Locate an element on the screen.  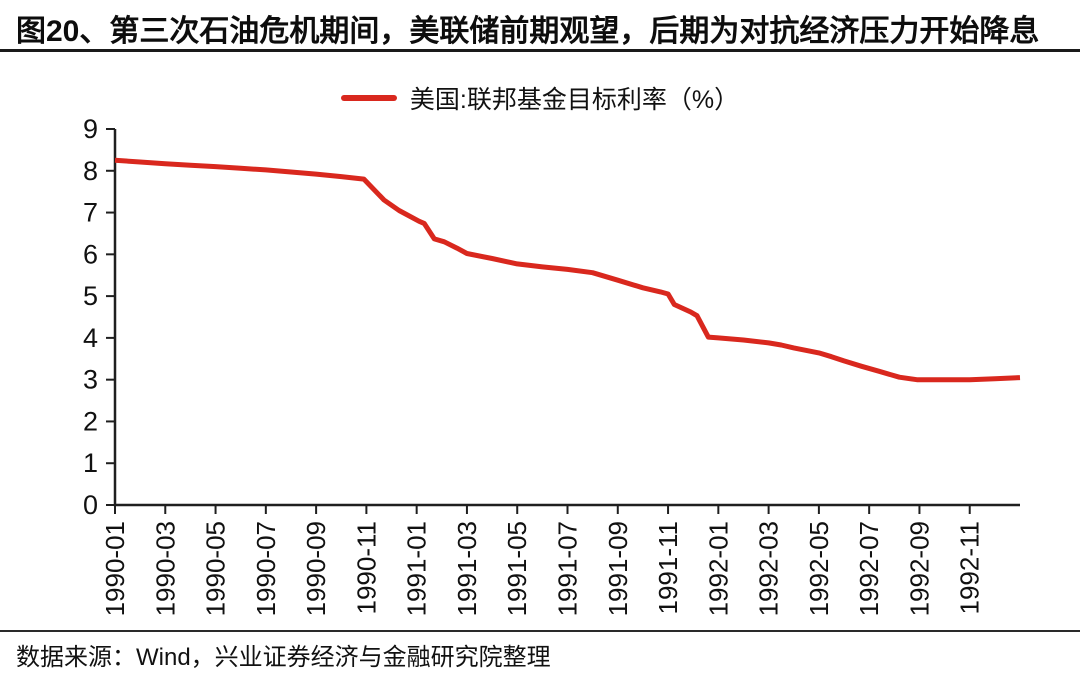
y-axis-tick-label: 7 is located at coordinates (90, 213).